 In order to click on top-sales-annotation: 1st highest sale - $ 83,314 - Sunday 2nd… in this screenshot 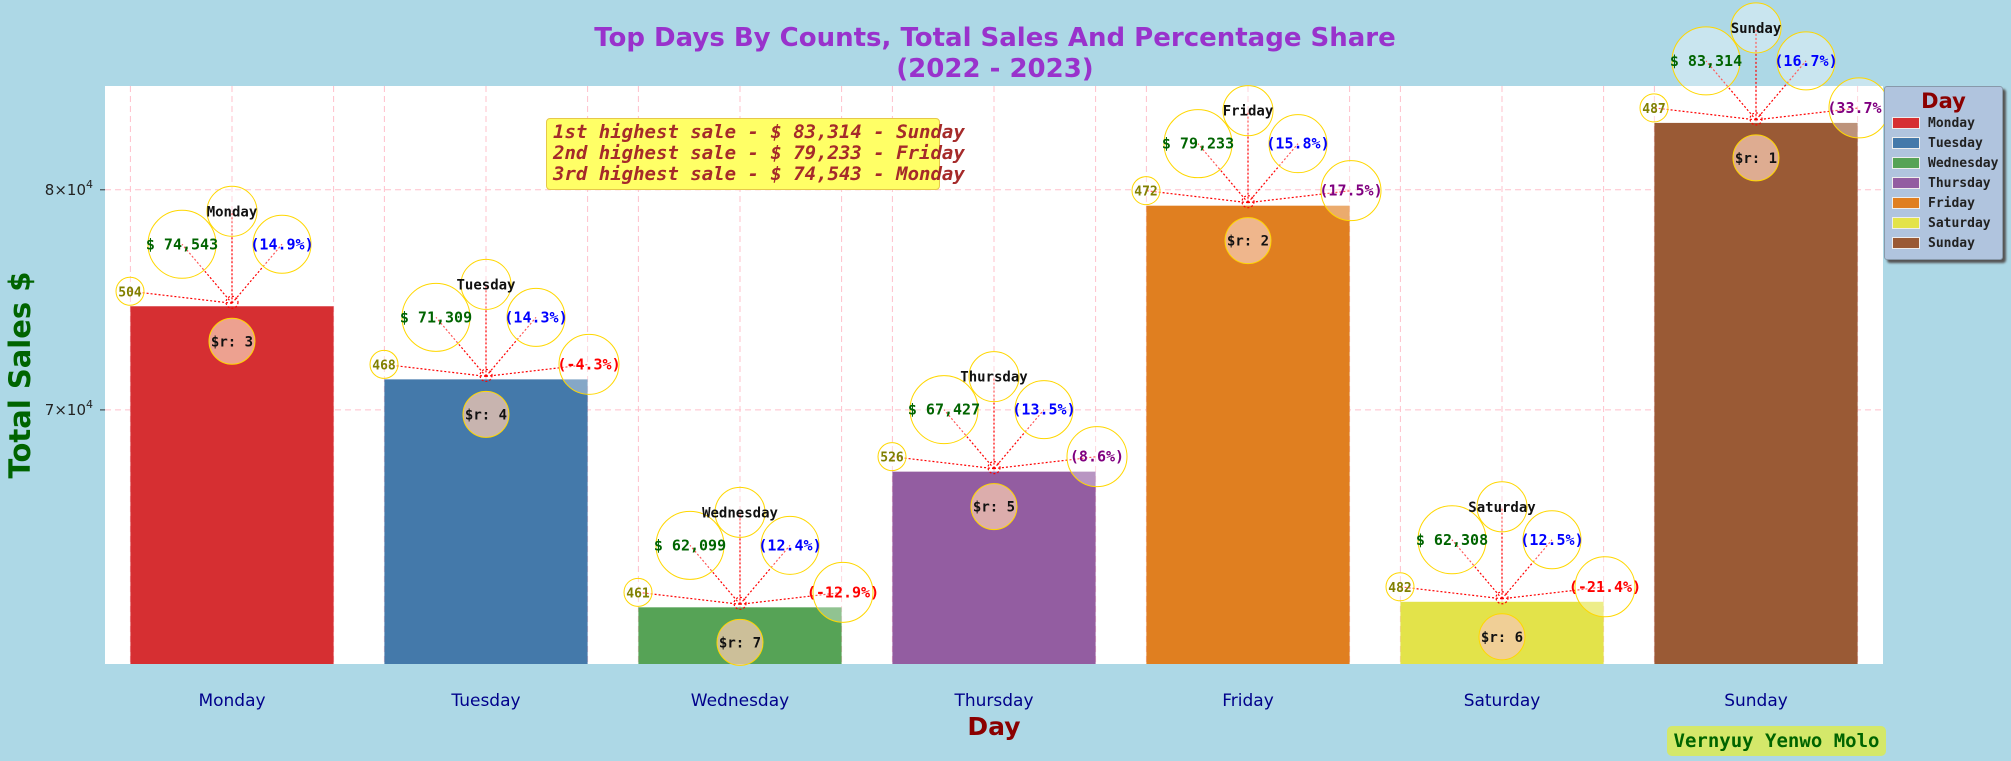, I will do `click(755, 154)`.